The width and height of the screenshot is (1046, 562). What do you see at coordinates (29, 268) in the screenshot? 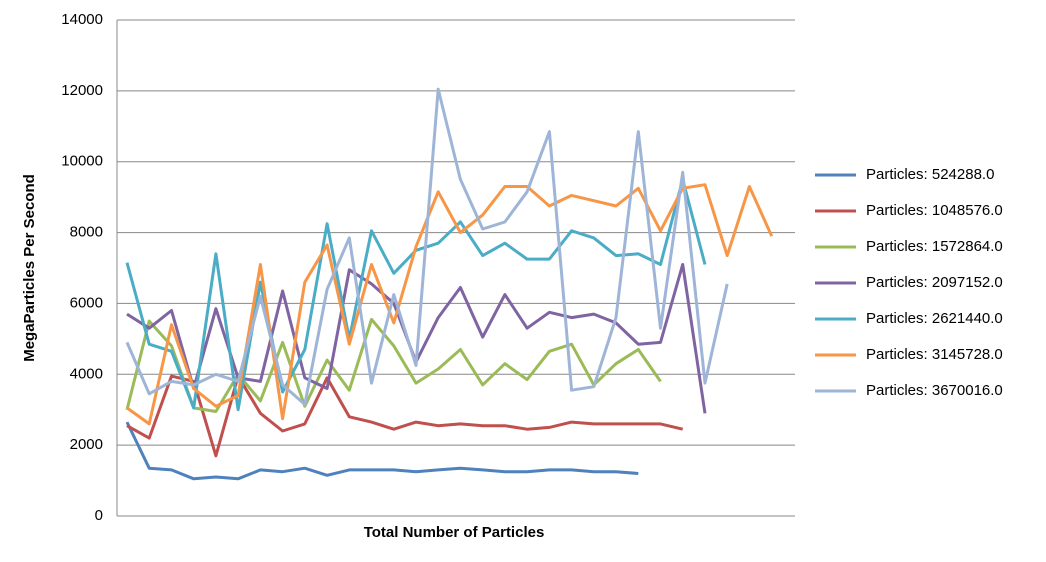
I see `y-axis-title: MegaParticles Per Second` at bounding box center [29, 268].